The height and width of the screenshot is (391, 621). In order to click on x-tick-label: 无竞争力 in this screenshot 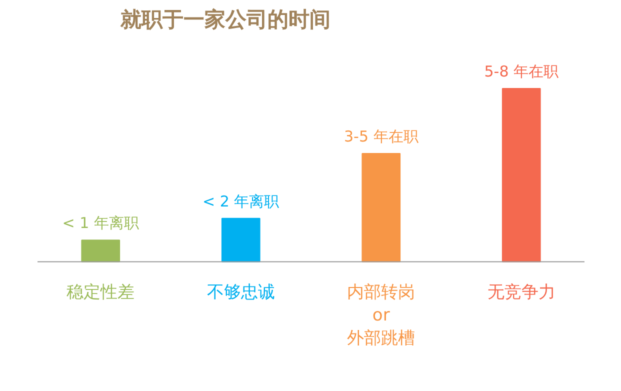, I will do `click(521, 292)`.